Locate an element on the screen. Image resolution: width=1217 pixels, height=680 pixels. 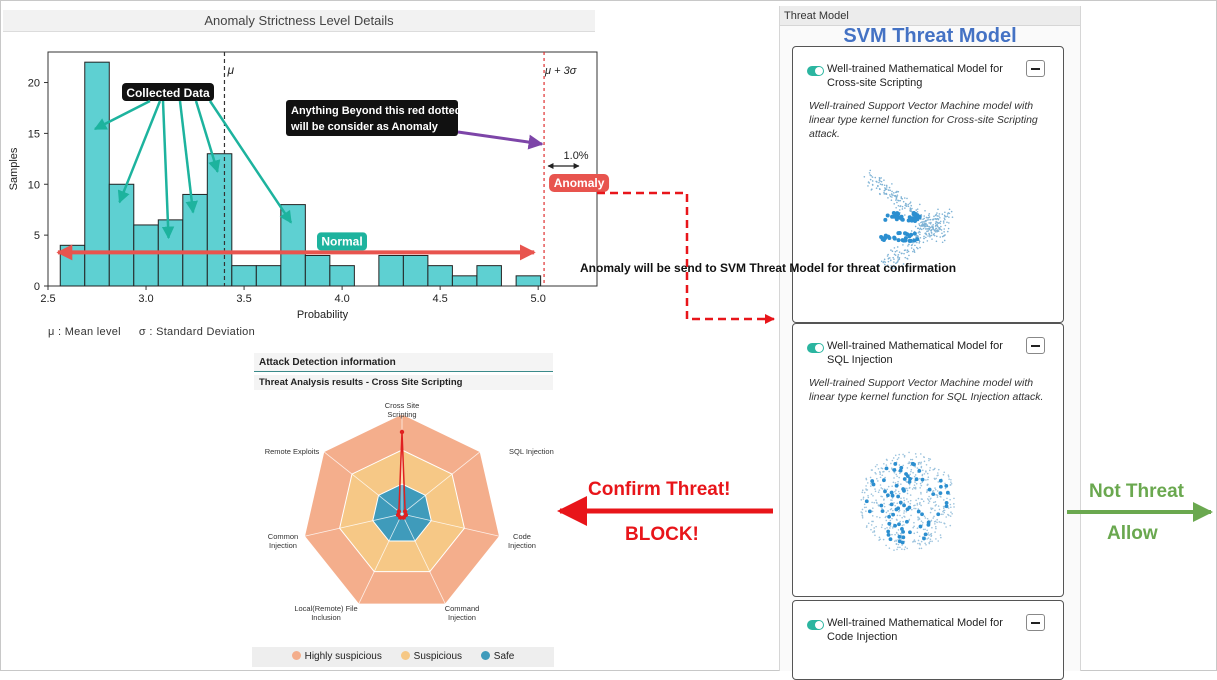
radar-axis-label: SQL Injection is located at coordinates (531, 451).